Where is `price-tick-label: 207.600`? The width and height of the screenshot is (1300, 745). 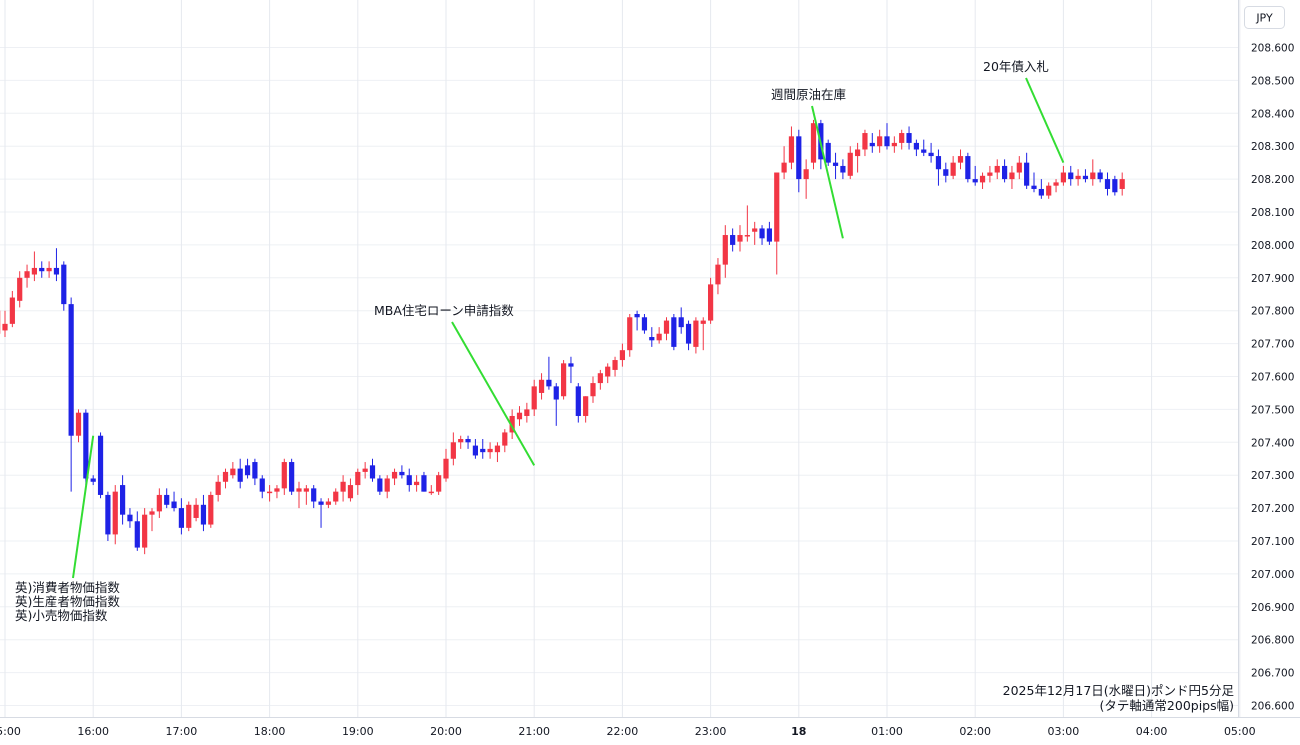 price-tick-label: 207.600 is located at coordinates (1272, 378).